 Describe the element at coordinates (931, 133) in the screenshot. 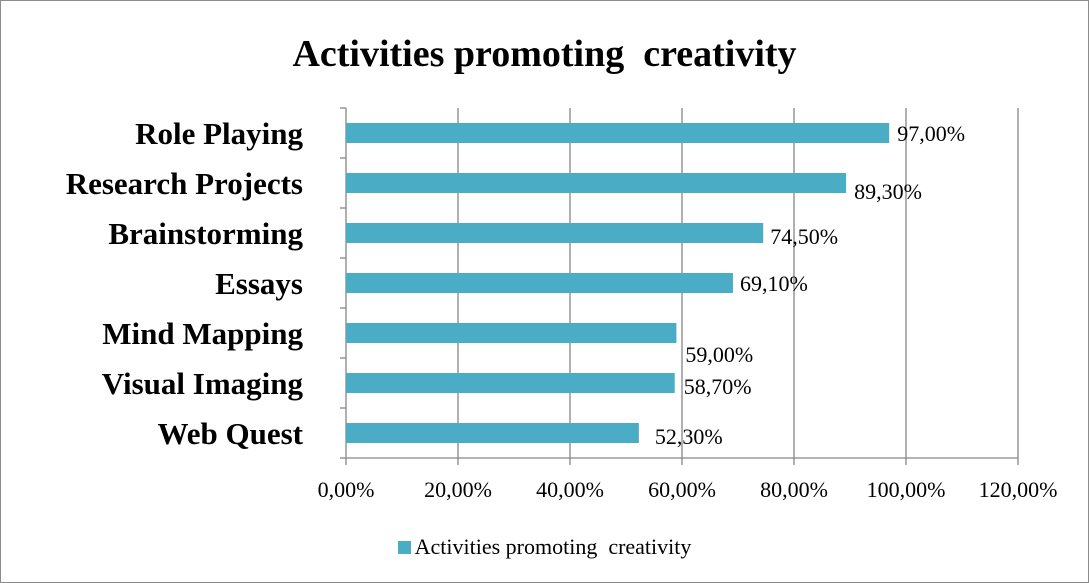

I see `data-label: 97,00%` at that location.